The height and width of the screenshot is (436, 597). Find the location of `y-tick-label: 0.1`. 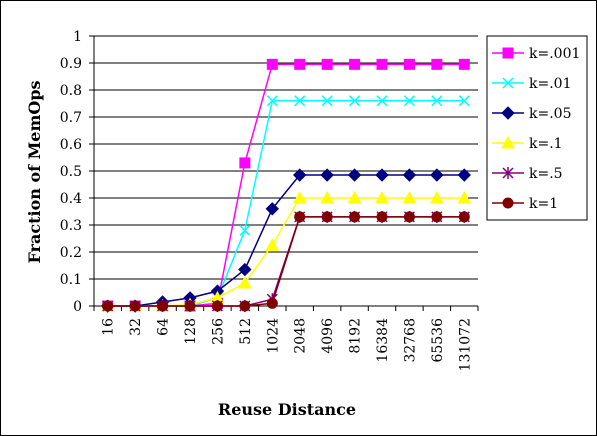

y-tick-label: 0.1 is located at coordinates (71, 280).